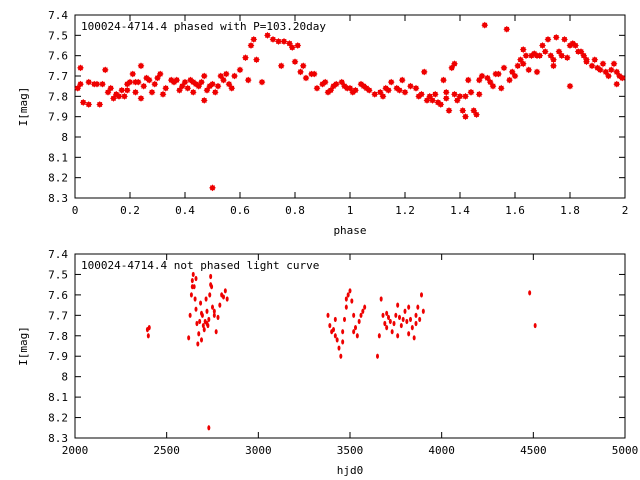  What do you see at coordinates (240, 210) in the screenshot?
I see `x-tick-label: 0.6` at bounding box center [240, 210].